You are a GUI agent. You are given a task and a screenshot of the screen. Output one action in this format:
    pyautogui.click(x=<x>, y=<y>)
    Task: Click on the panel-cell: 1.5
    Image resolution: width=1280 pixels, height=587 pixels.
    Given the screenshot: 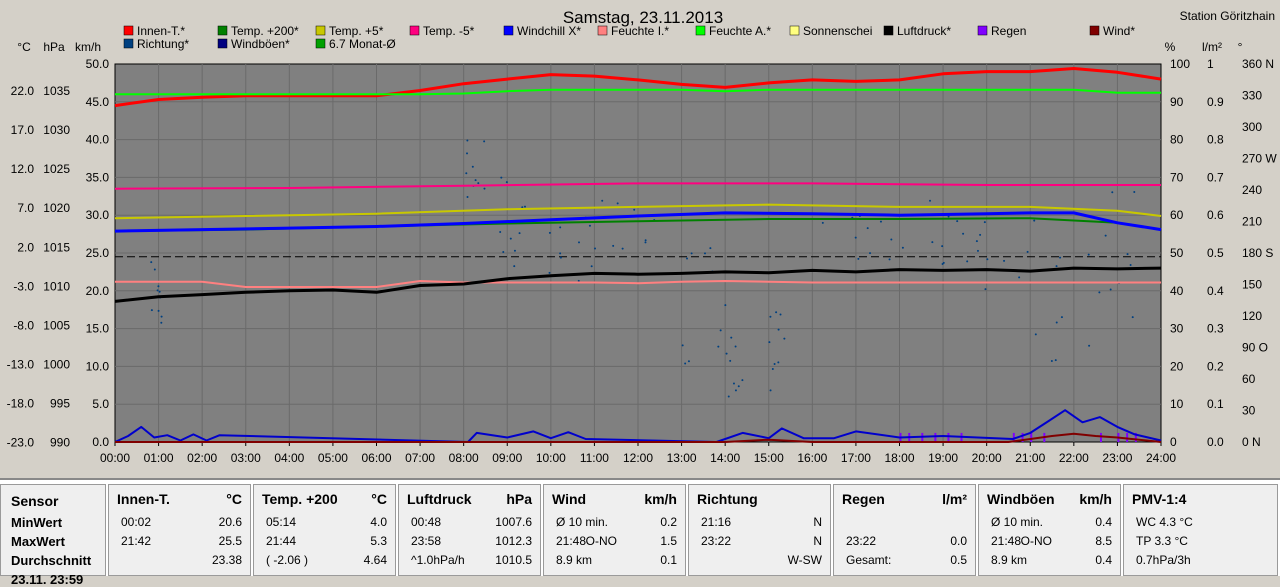 What is the action you would take?
    pyautogui.click(x=668, y=541)
    